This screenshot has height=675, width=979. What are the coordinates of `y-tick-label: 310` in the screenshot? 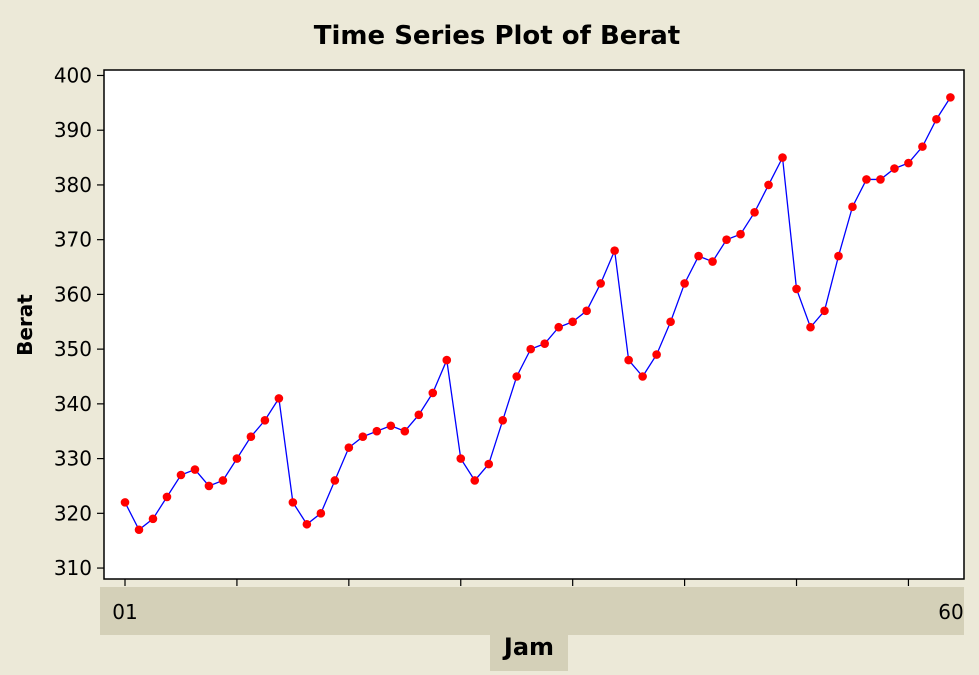 It's located at (73, 568).